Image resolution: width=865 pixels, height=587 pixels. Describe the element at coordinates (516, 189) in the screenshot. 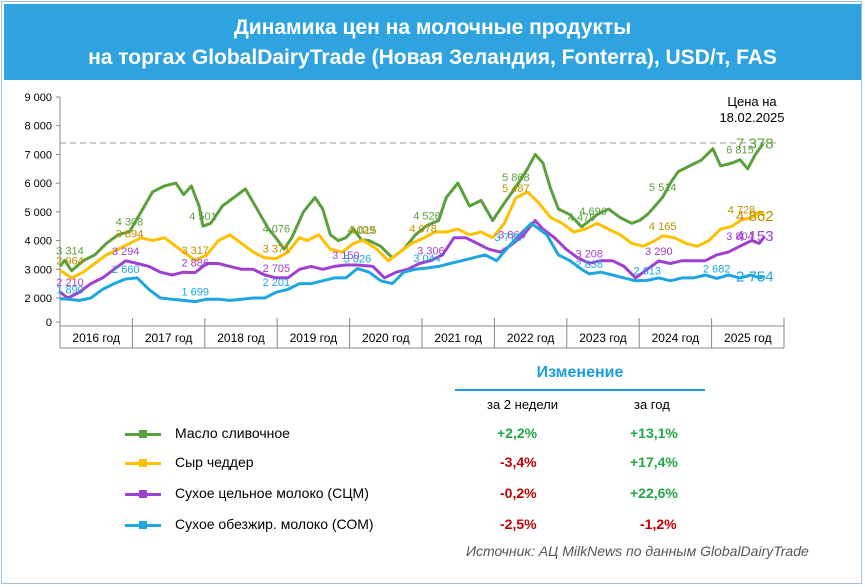

I see `data-label: 5 487` at that location.